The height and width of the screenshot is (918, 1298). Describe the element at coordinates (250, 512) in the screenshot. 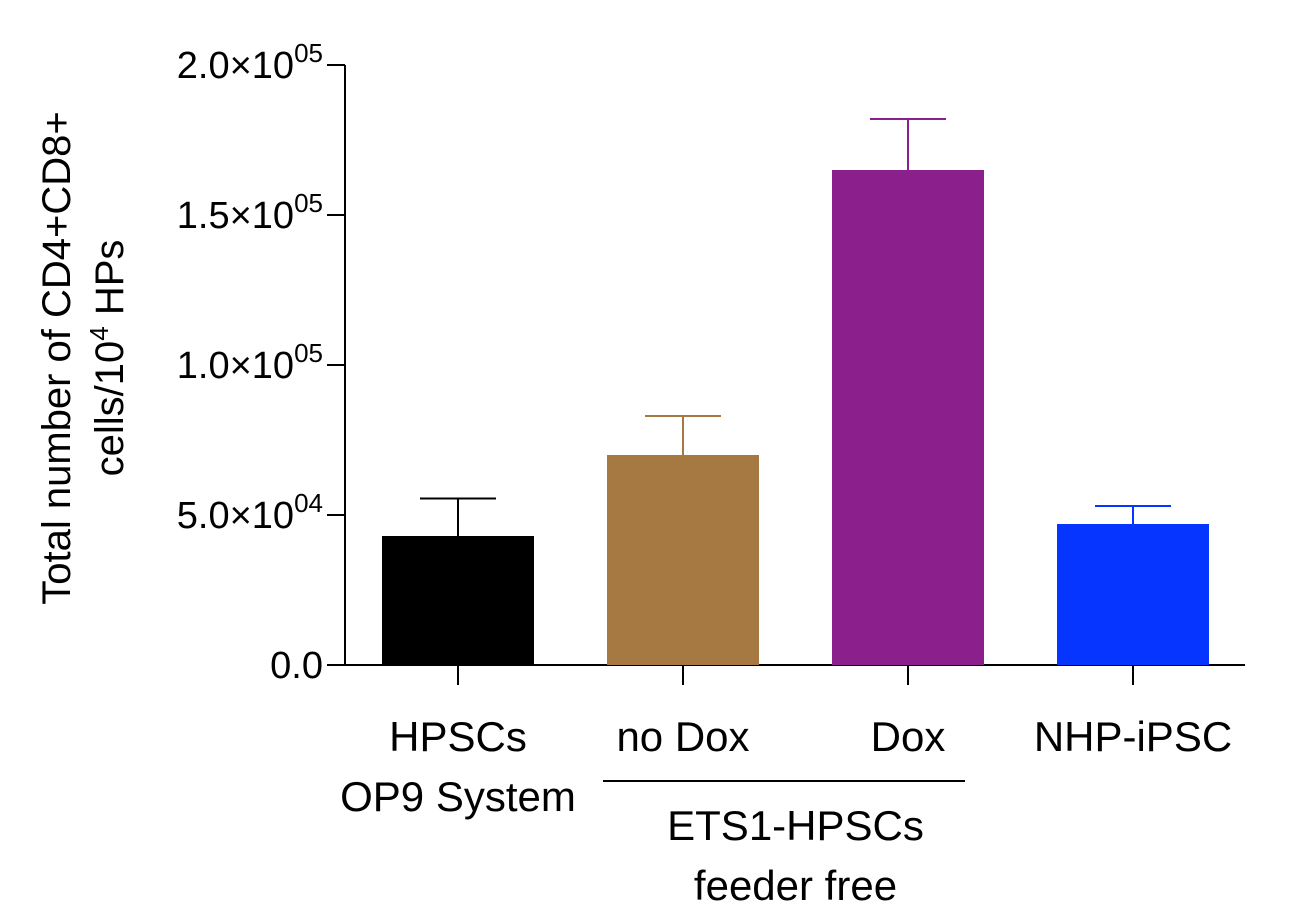

I see `y-tick-label: 5.0×1004` at that location.